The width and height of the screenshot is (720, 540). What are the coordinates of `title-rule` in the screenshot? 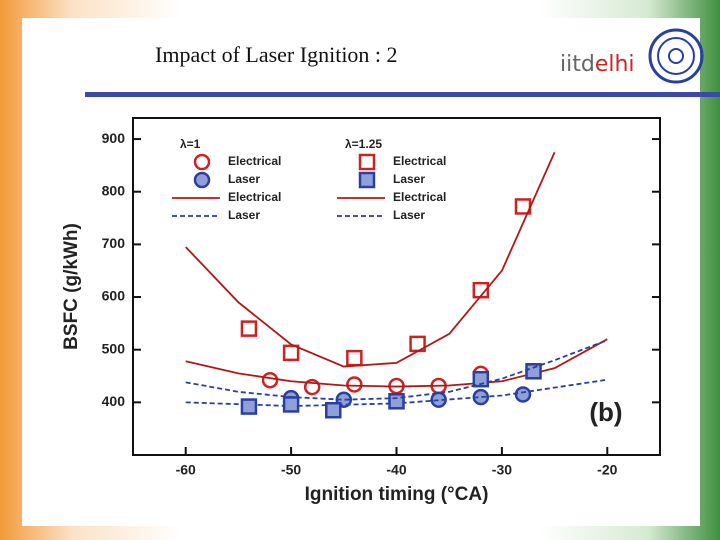 It's located at (402, 94).